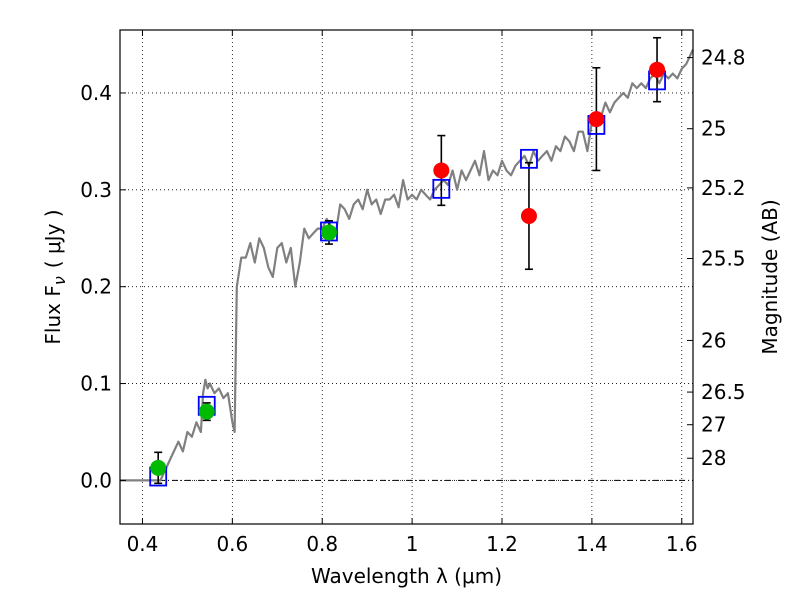 The width and height of the screenshot is (800, 600). I want to click on x-tick-label: 1, so click(412, 544).